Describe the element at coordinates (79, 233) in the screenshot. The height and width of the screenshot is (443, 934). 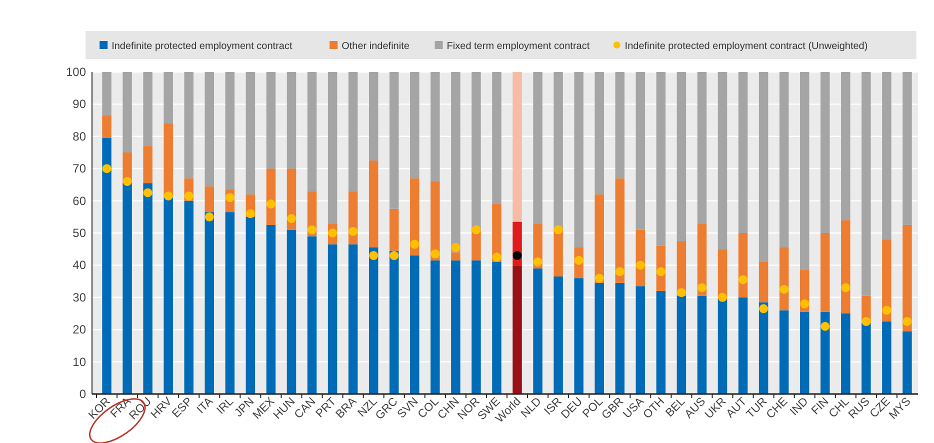
I see `y-tick-label: 50` at that location.